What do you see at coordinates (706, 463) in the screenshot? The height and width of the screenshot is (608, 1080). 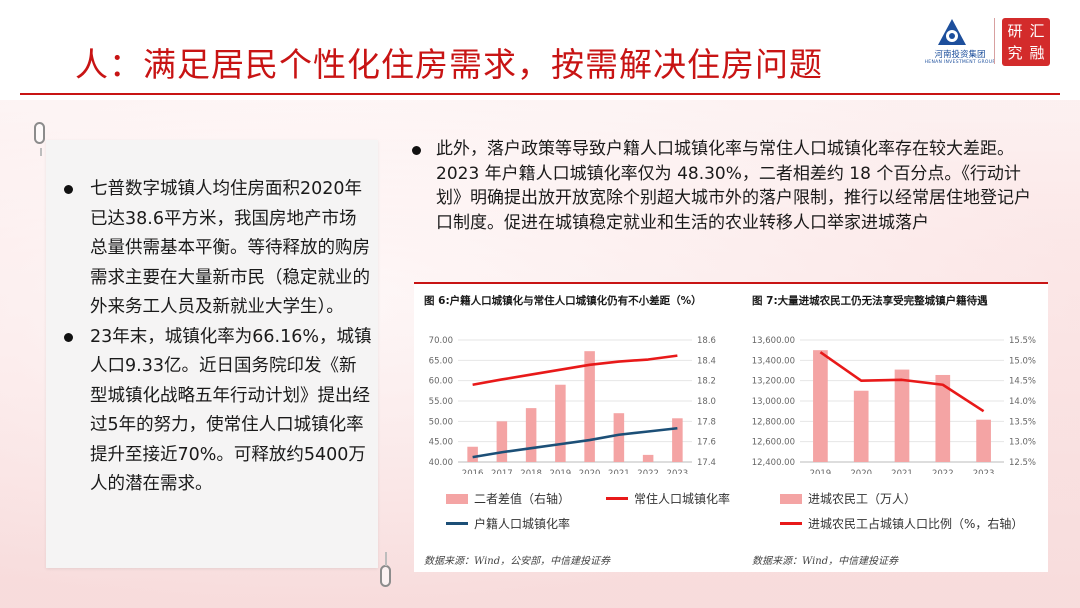 I see `y2-tick-label: 17.4` at bounding box center [706, 463].